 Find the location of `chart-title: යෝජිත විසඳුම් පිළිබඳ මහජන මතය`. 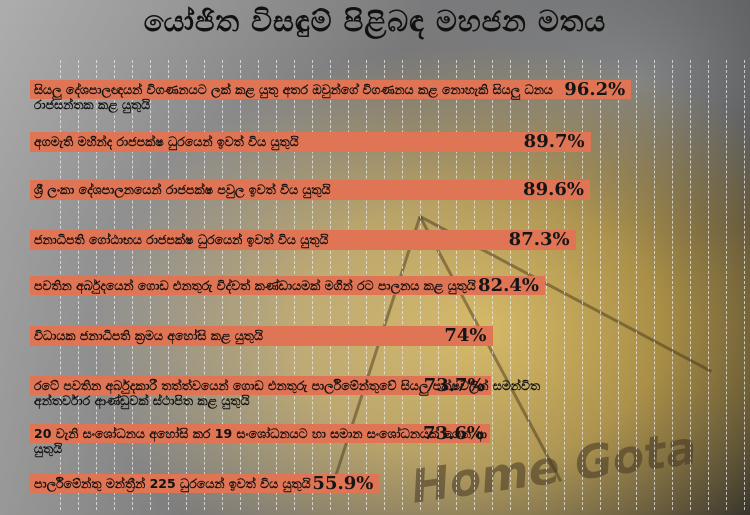

chart-title: යෝජිත විසඳුම් පිළිබඳ මහජන මතය is located at coordinates (375, 21).